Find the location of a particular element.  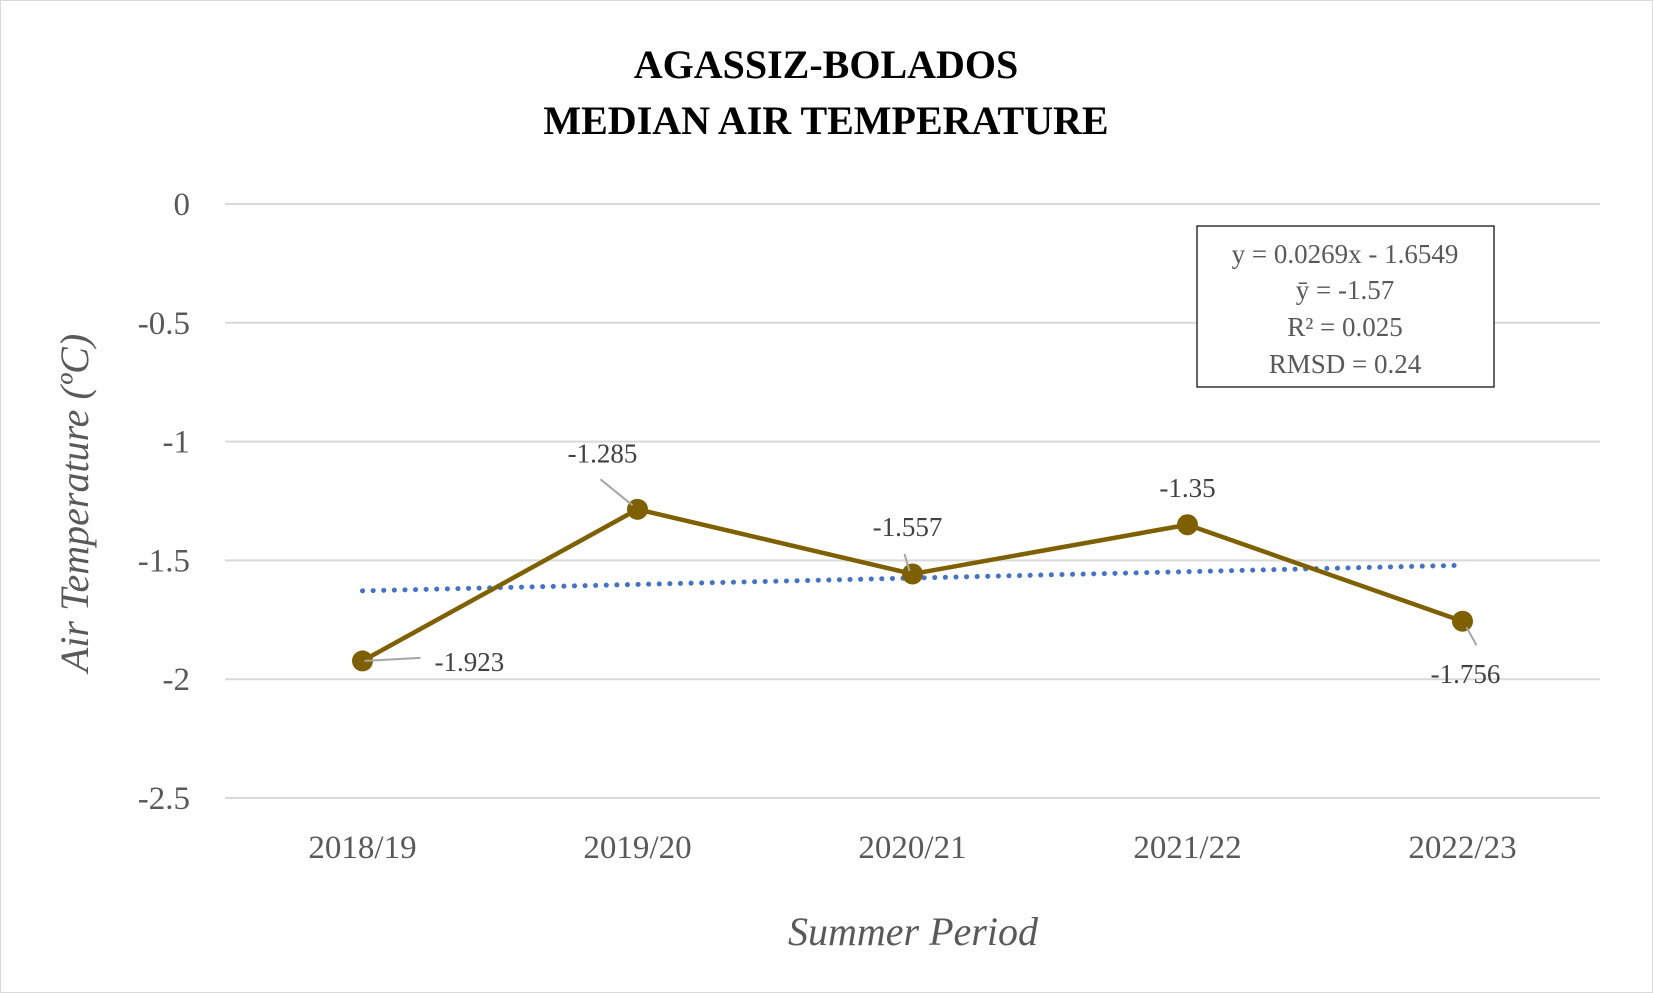

y-tick-label: -2.5 is located at coordinates (164, 799).